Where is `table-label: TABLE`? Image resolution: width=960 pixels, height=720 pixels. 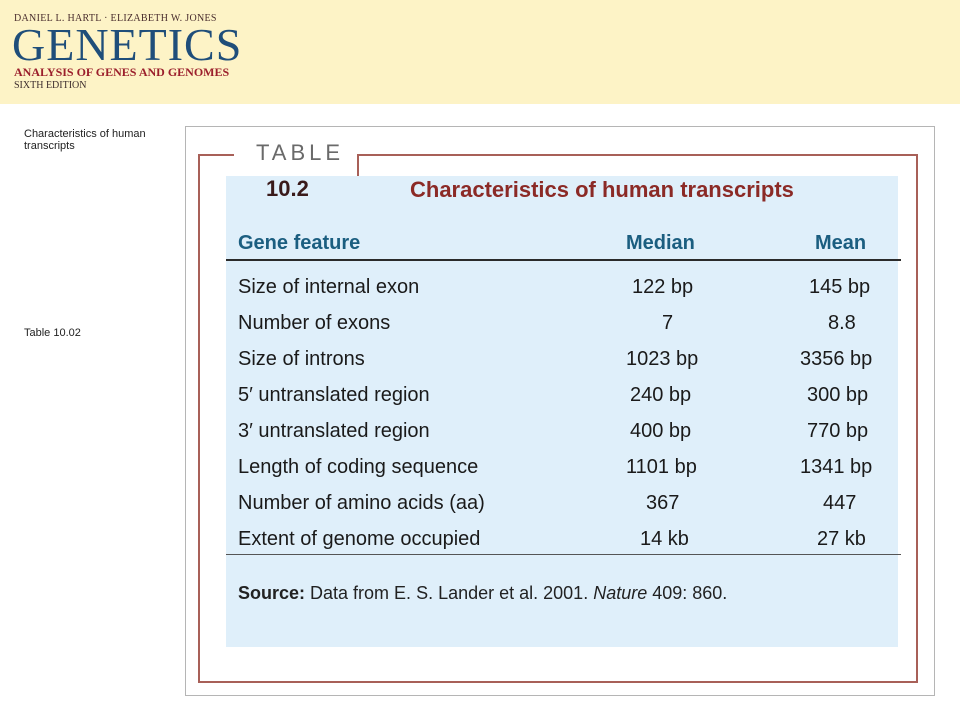
table-label: TABLE is located at coordinates (300, 152).